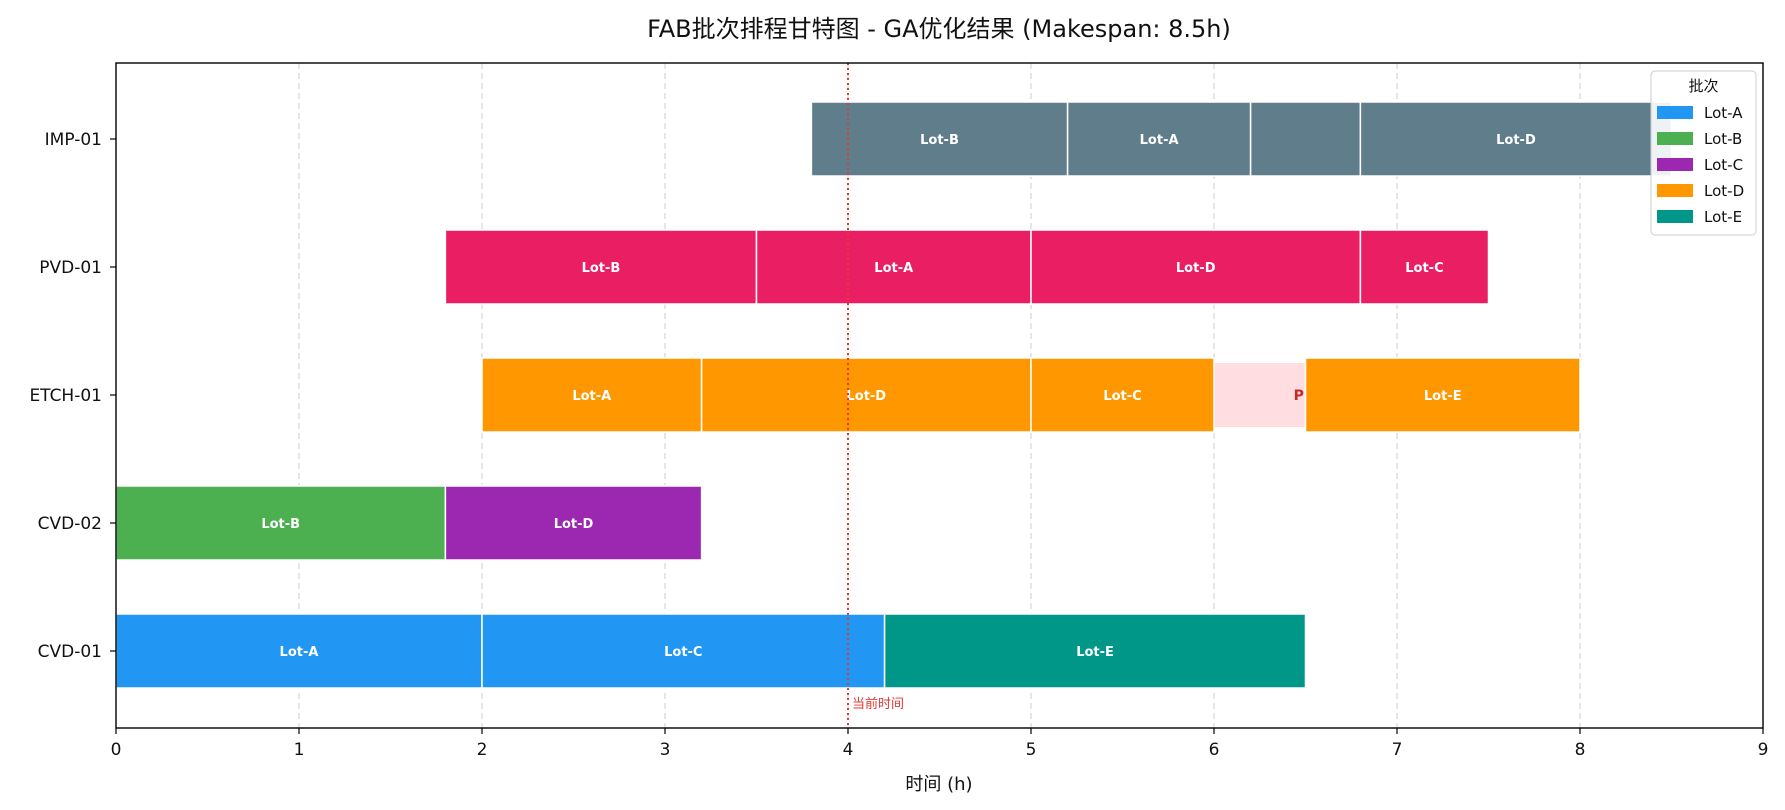  Describe the element at coordinates (665, 750) in the screenshot. I see `x-tick-label: 3` at that location.